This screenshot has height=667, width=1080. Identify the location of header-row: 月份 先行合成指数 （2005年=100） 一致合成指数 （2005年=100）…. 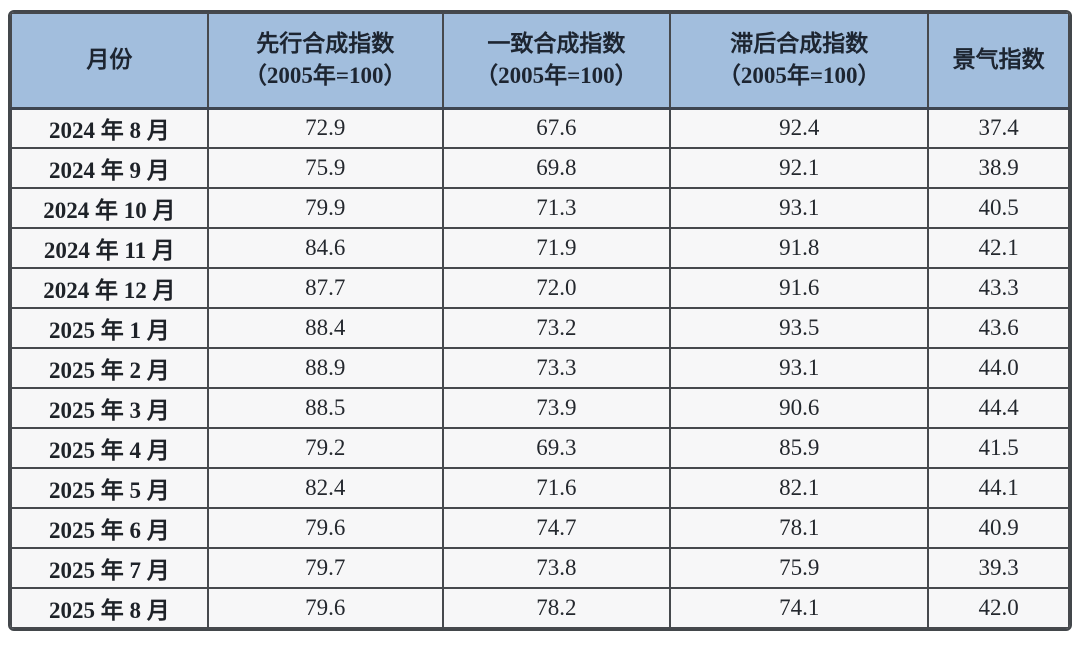
(540, 61).